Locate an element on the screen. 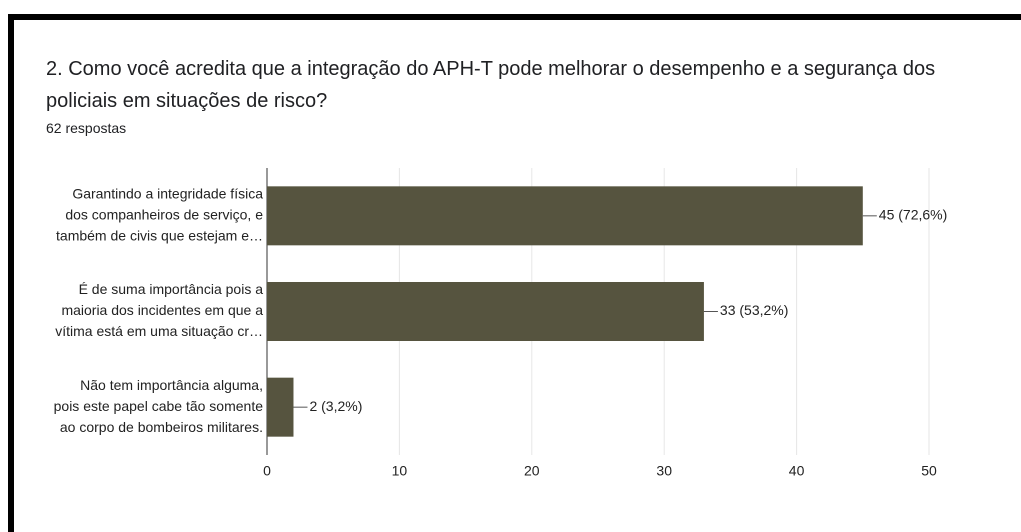  y-tick-label: dos companheiros de serviço, e is located at coordinates (164, 215).